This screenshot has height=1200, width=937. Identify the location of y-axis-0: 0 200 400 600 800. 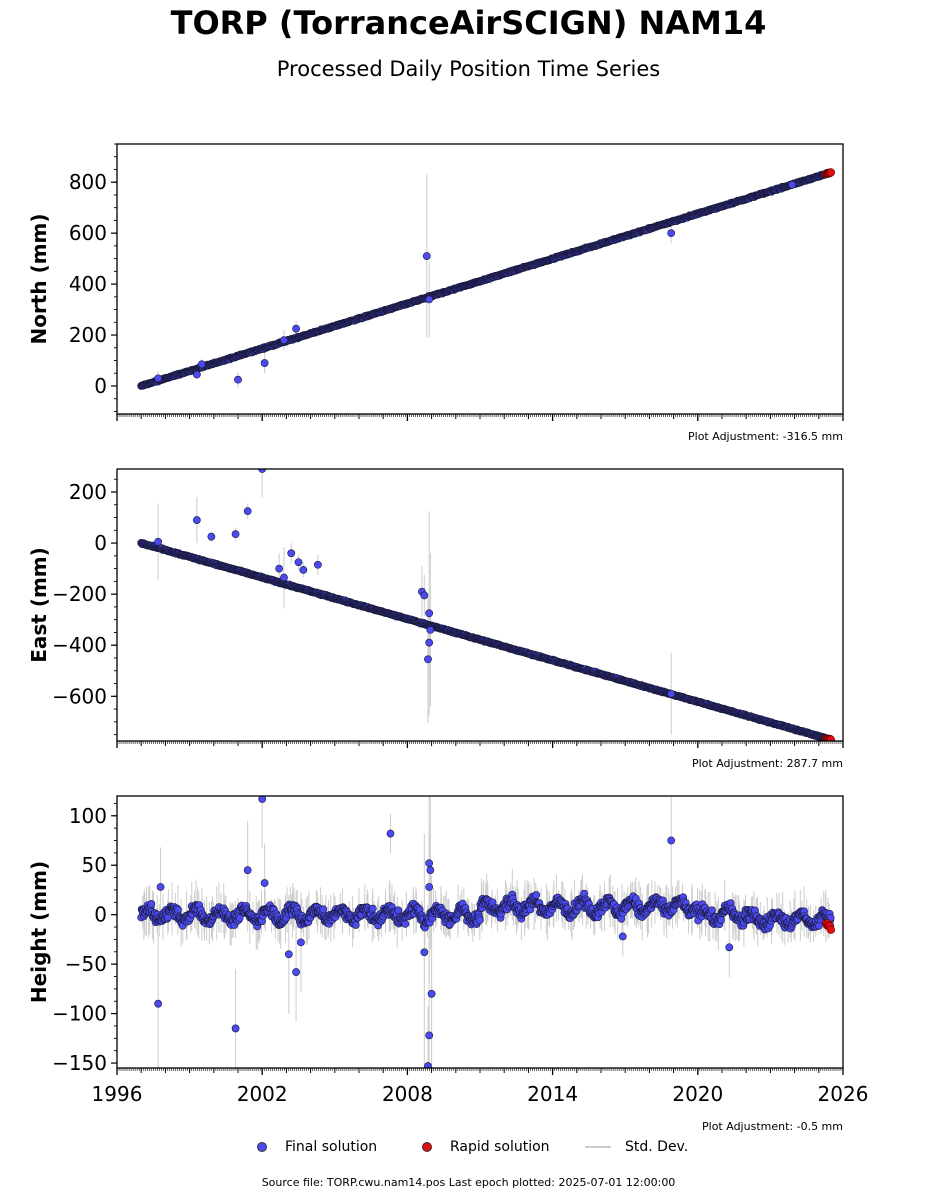
(93, 277).